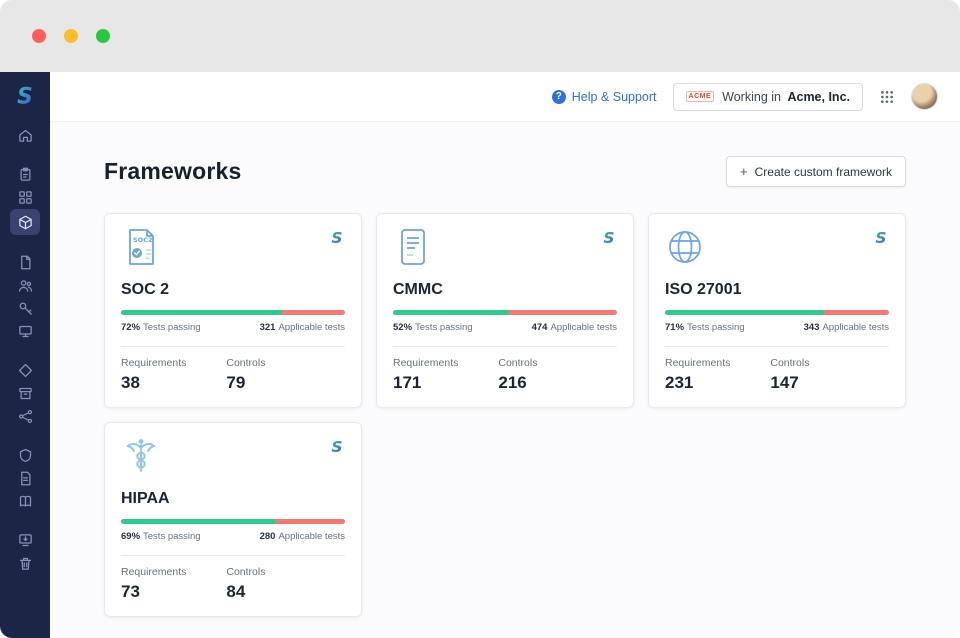  I want to click on home-icon, so click(25, 135).